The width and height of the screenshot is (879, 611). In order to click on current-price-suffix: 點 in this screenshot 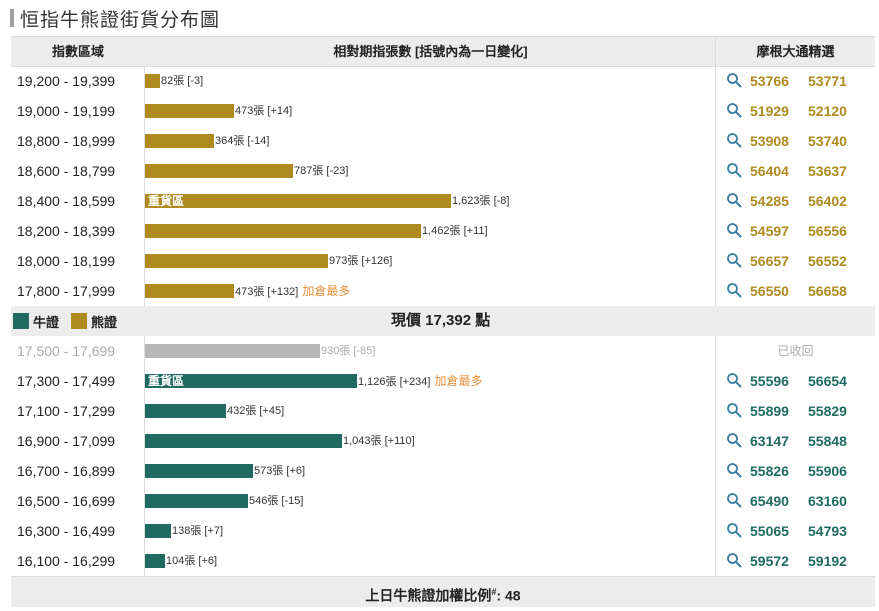, I will do `click(481, 320)`.